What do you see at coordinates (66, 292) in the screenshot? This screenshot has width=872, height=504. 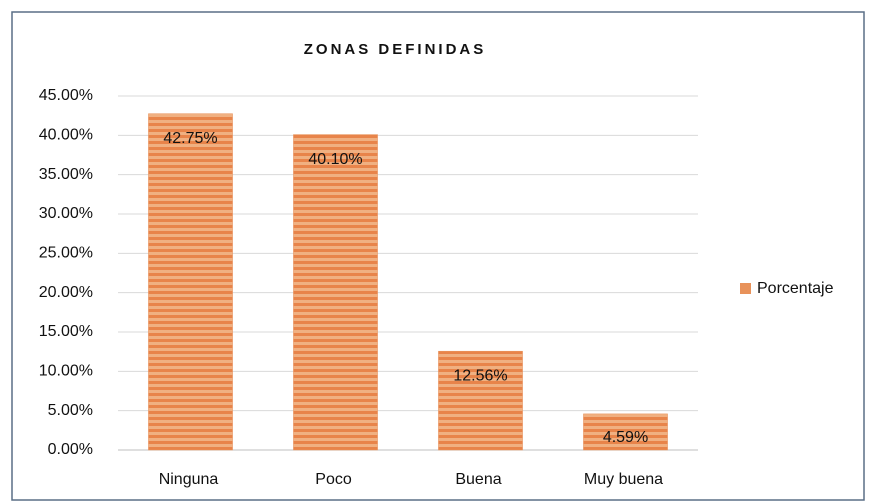 I see `y-tick-label: 20.00%` at bounding box center [66, 292].